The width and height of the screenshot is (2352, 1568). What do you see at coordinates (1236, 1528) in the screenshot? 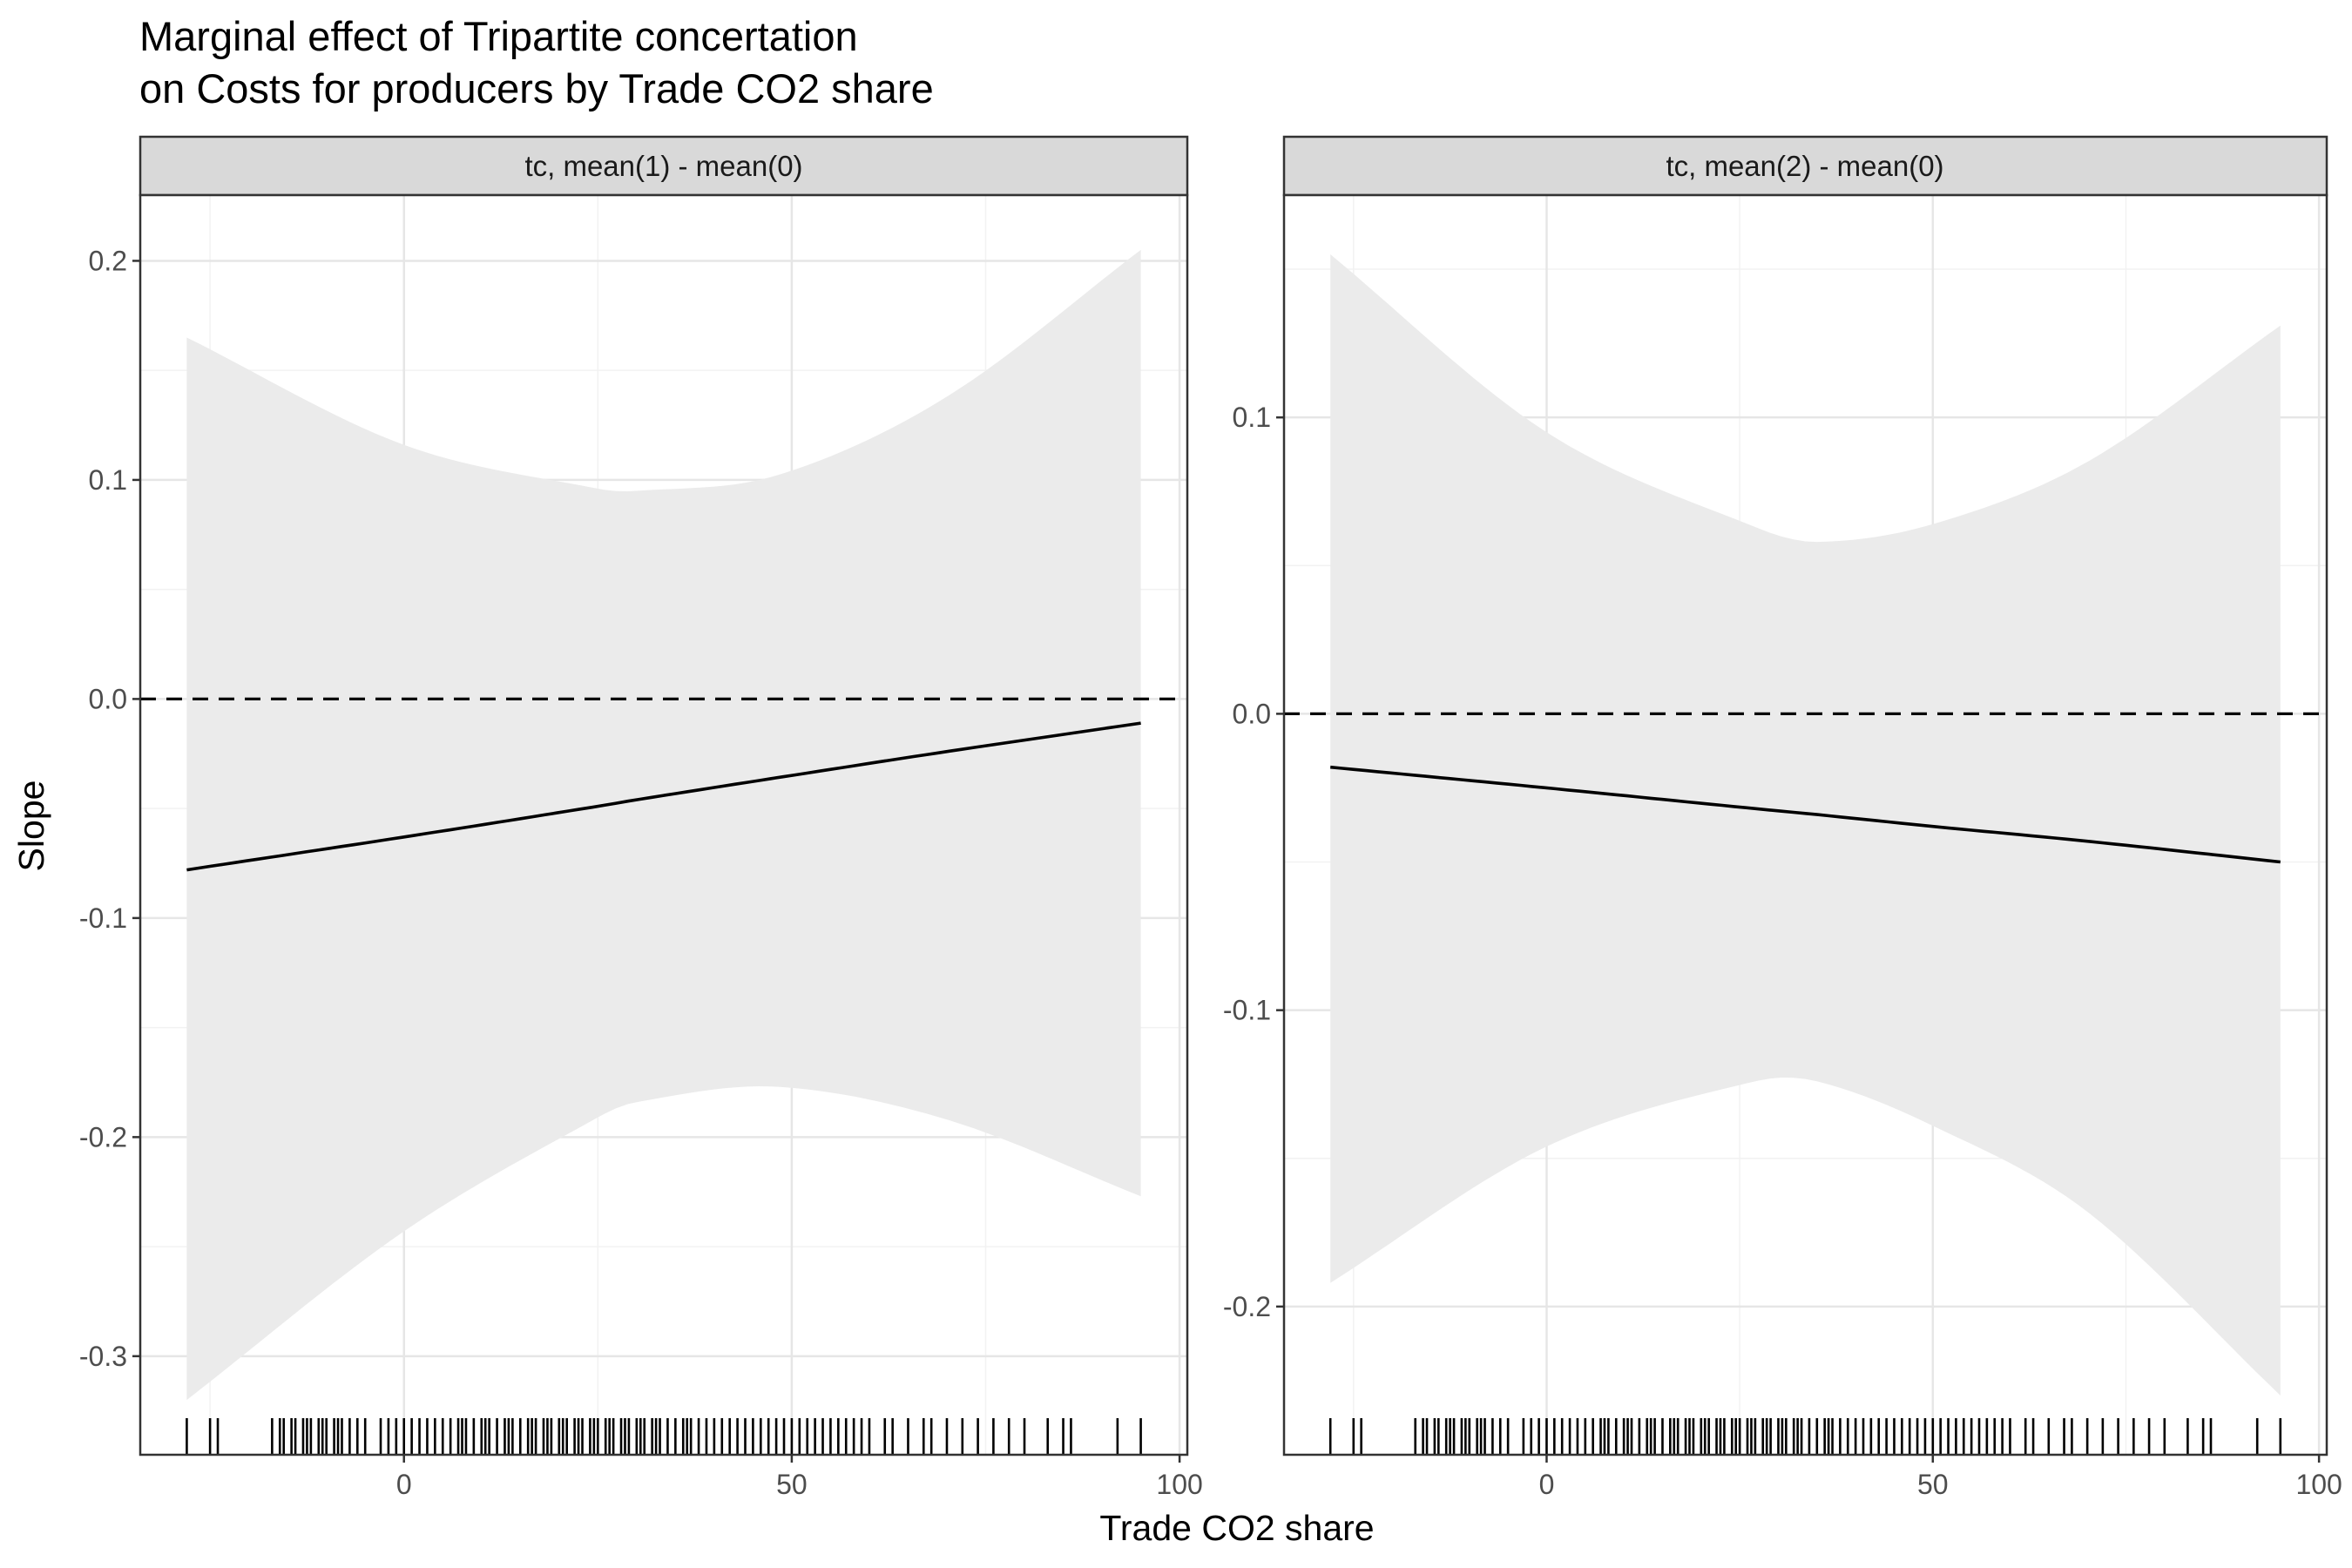
I see `x-axis-title: Trade CO2 share` at bounding box center [1236, 1528].